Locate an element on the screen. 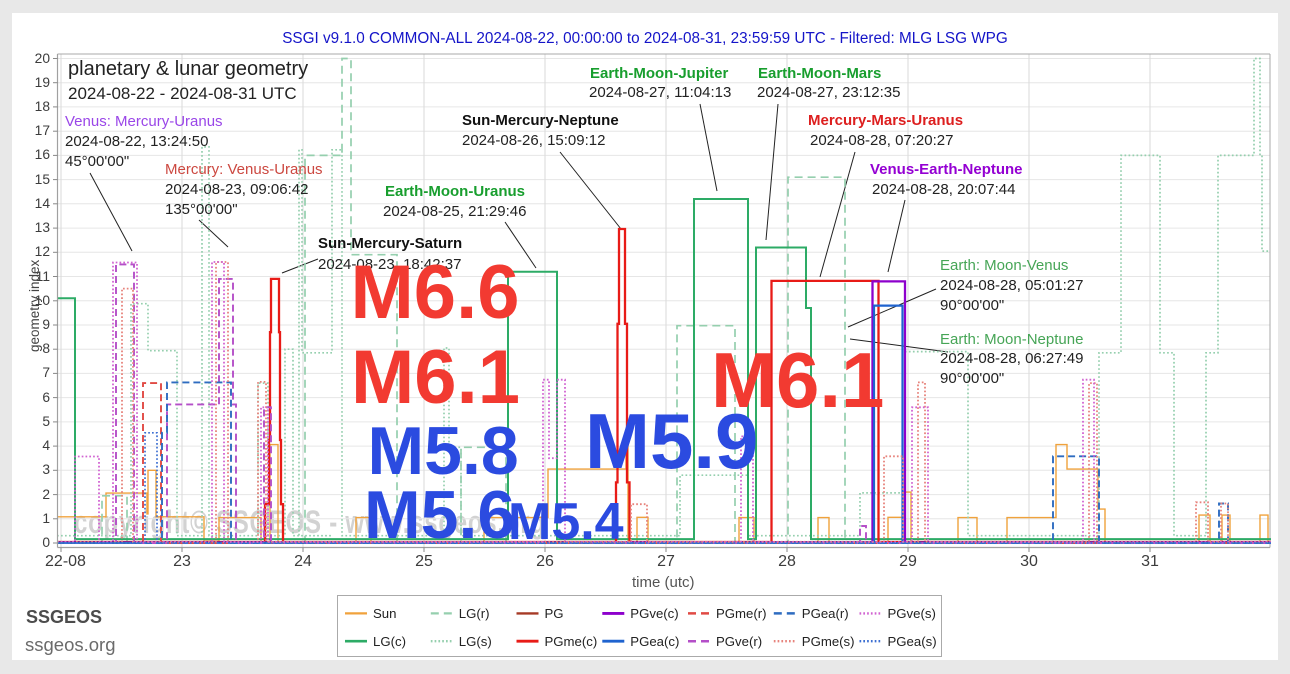 The height and width of the screenshot is (674, 1290). svg-text: PGve(c) is located at coordinates (654, 613).